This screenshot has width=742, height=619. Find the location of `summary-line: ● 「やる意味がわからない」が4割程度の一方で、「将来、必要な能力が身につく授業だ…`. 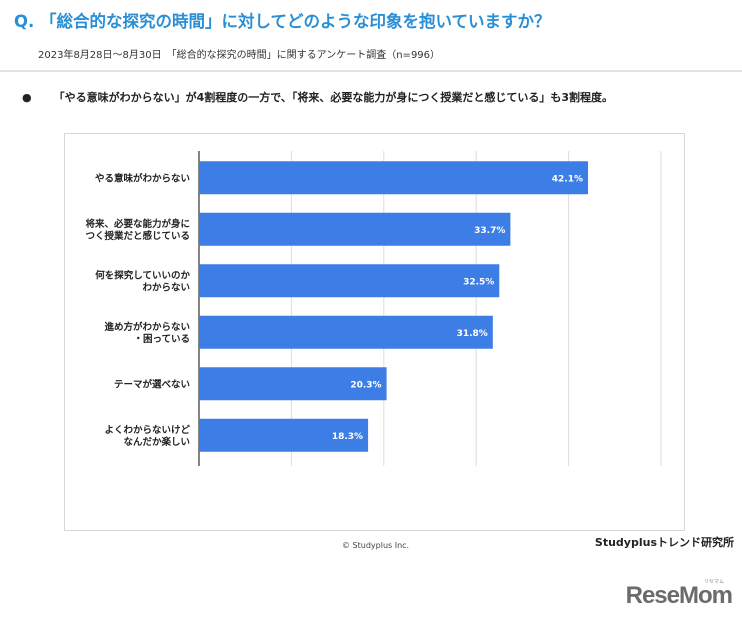

summary-line: ● 「やる意味がわからない」が4割程度の一方で、「将来、必要な能力が身につく授業だ… is located at coordinates (317, 97).